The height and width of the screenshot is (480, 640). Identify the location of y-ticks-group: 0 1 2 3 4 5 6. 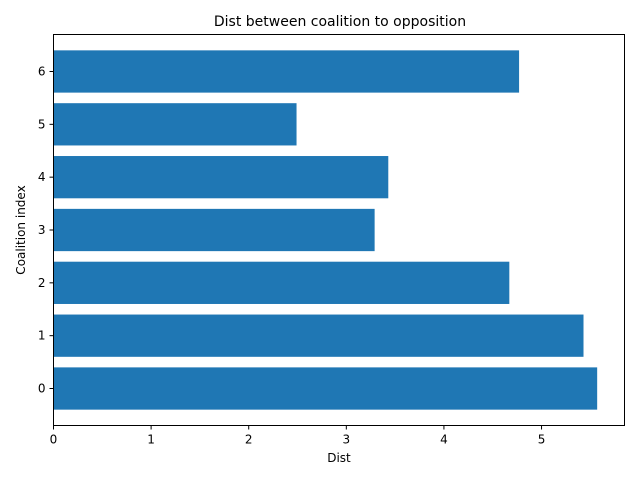
(46, 230).